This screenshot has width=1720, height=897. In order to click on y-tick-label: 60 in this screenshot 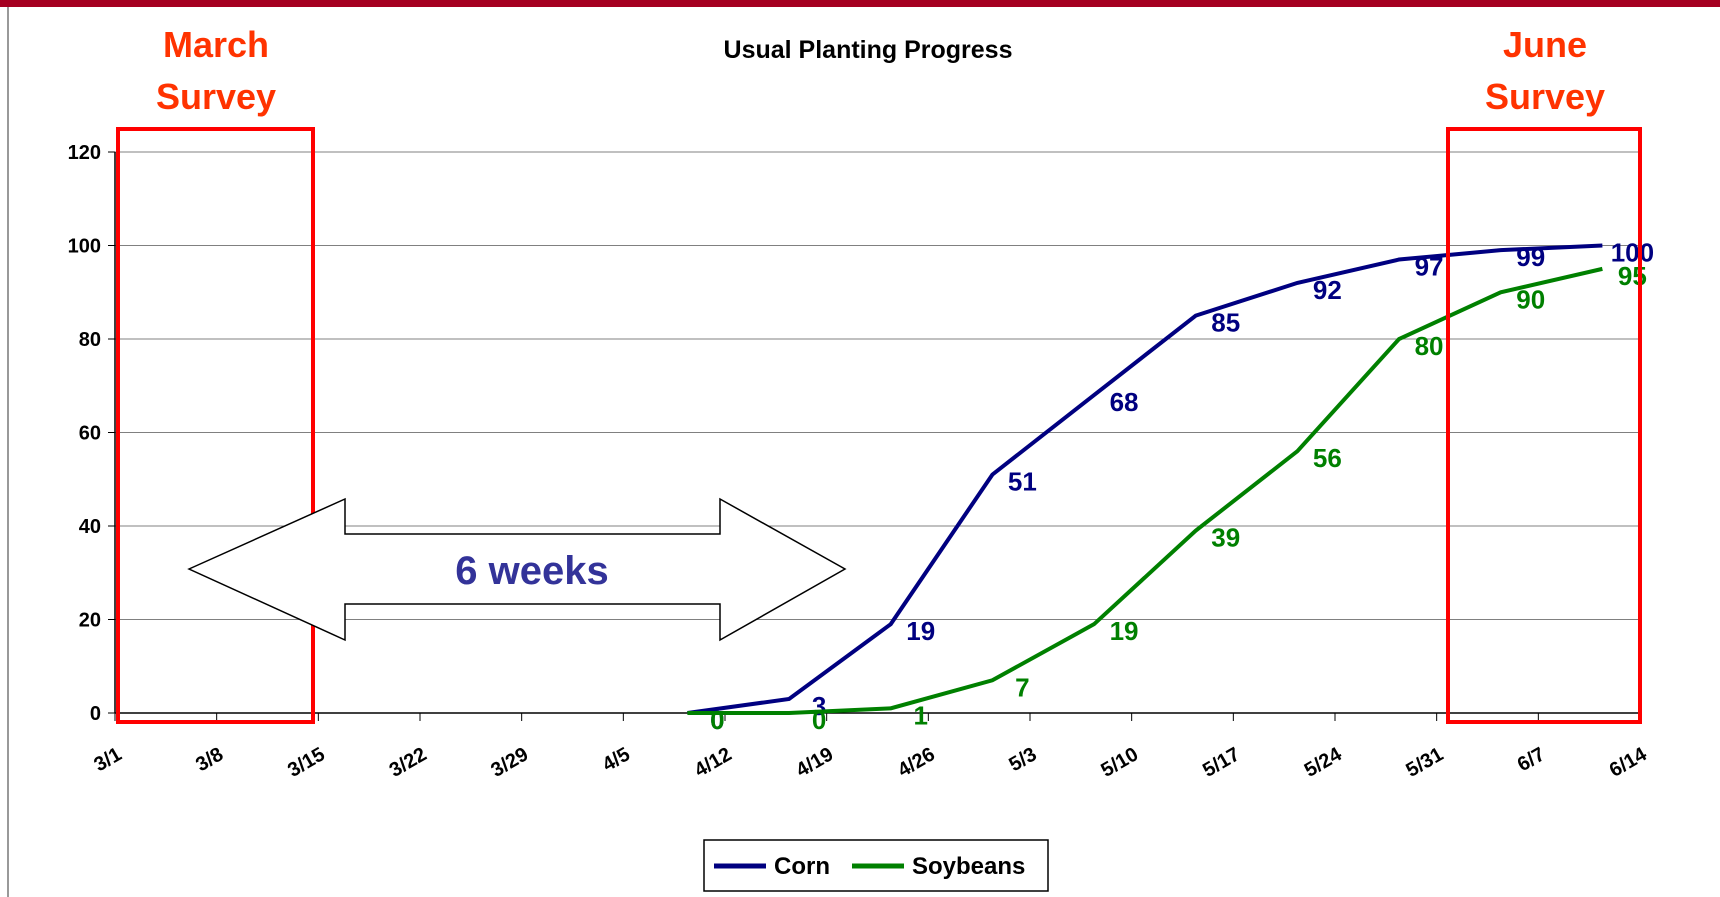, I will do `click(90, 434)`.